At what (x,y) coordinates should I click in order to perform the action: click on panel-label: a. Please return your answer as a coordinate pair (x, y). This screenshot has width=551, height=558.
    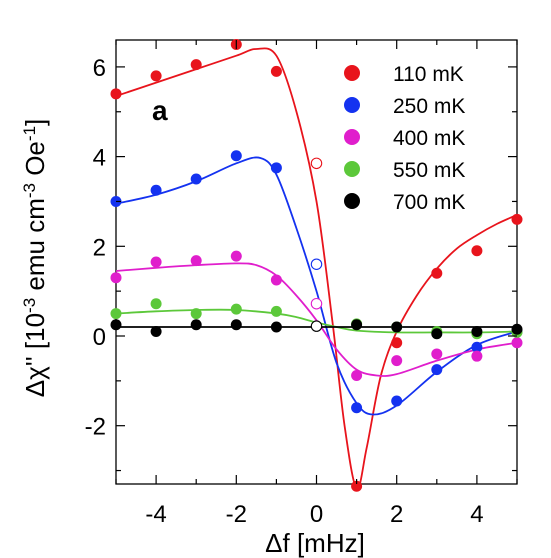
    Looking at the image, I should click on (160, 110).